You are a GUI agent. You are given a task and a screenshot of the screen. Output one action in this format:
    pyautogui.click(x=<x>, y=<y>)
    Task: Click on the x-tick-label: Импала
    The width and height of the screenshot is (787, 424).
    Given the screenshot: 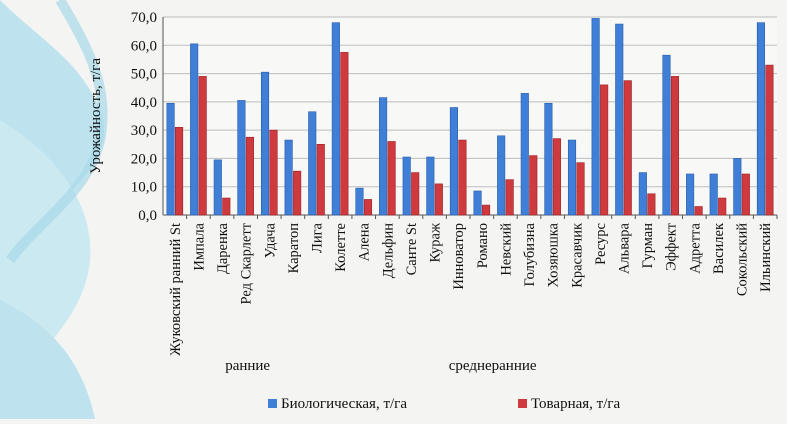 What is the action you would take?
    pyautogui.click(x=199, y=246)
    